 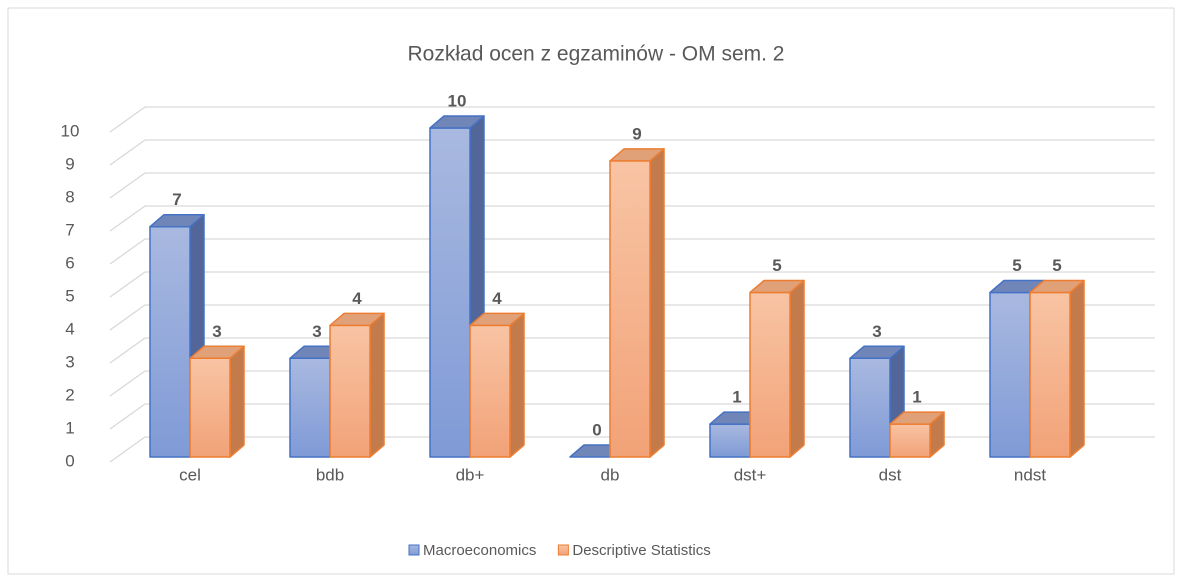 What do you see at coordinates (610, 474) in the screenshot?
I see `x-tick-label: db` at bounding box center [610, 474].